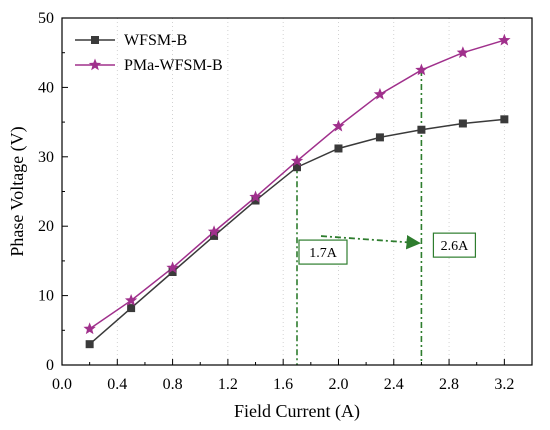 Image resolution: width=550 pixels, height=430 pixels. What do you see at coordinates (449, 384) in the screenshot?
I see `x-tick-label: 2.8` at bounding box center [449, 384].